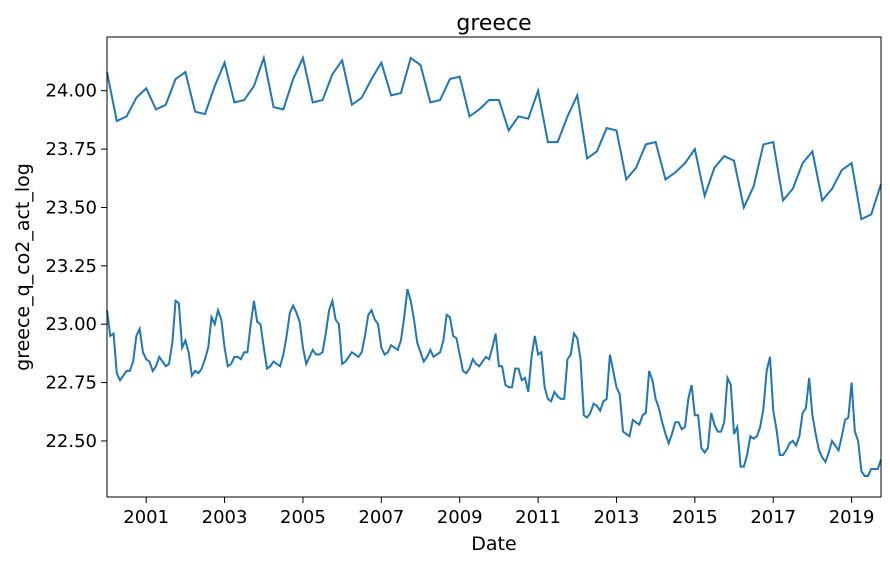  Describe the element at coordinates (71, 149) in the screenshot. I see `y-tick-label: 23.75` at that location.